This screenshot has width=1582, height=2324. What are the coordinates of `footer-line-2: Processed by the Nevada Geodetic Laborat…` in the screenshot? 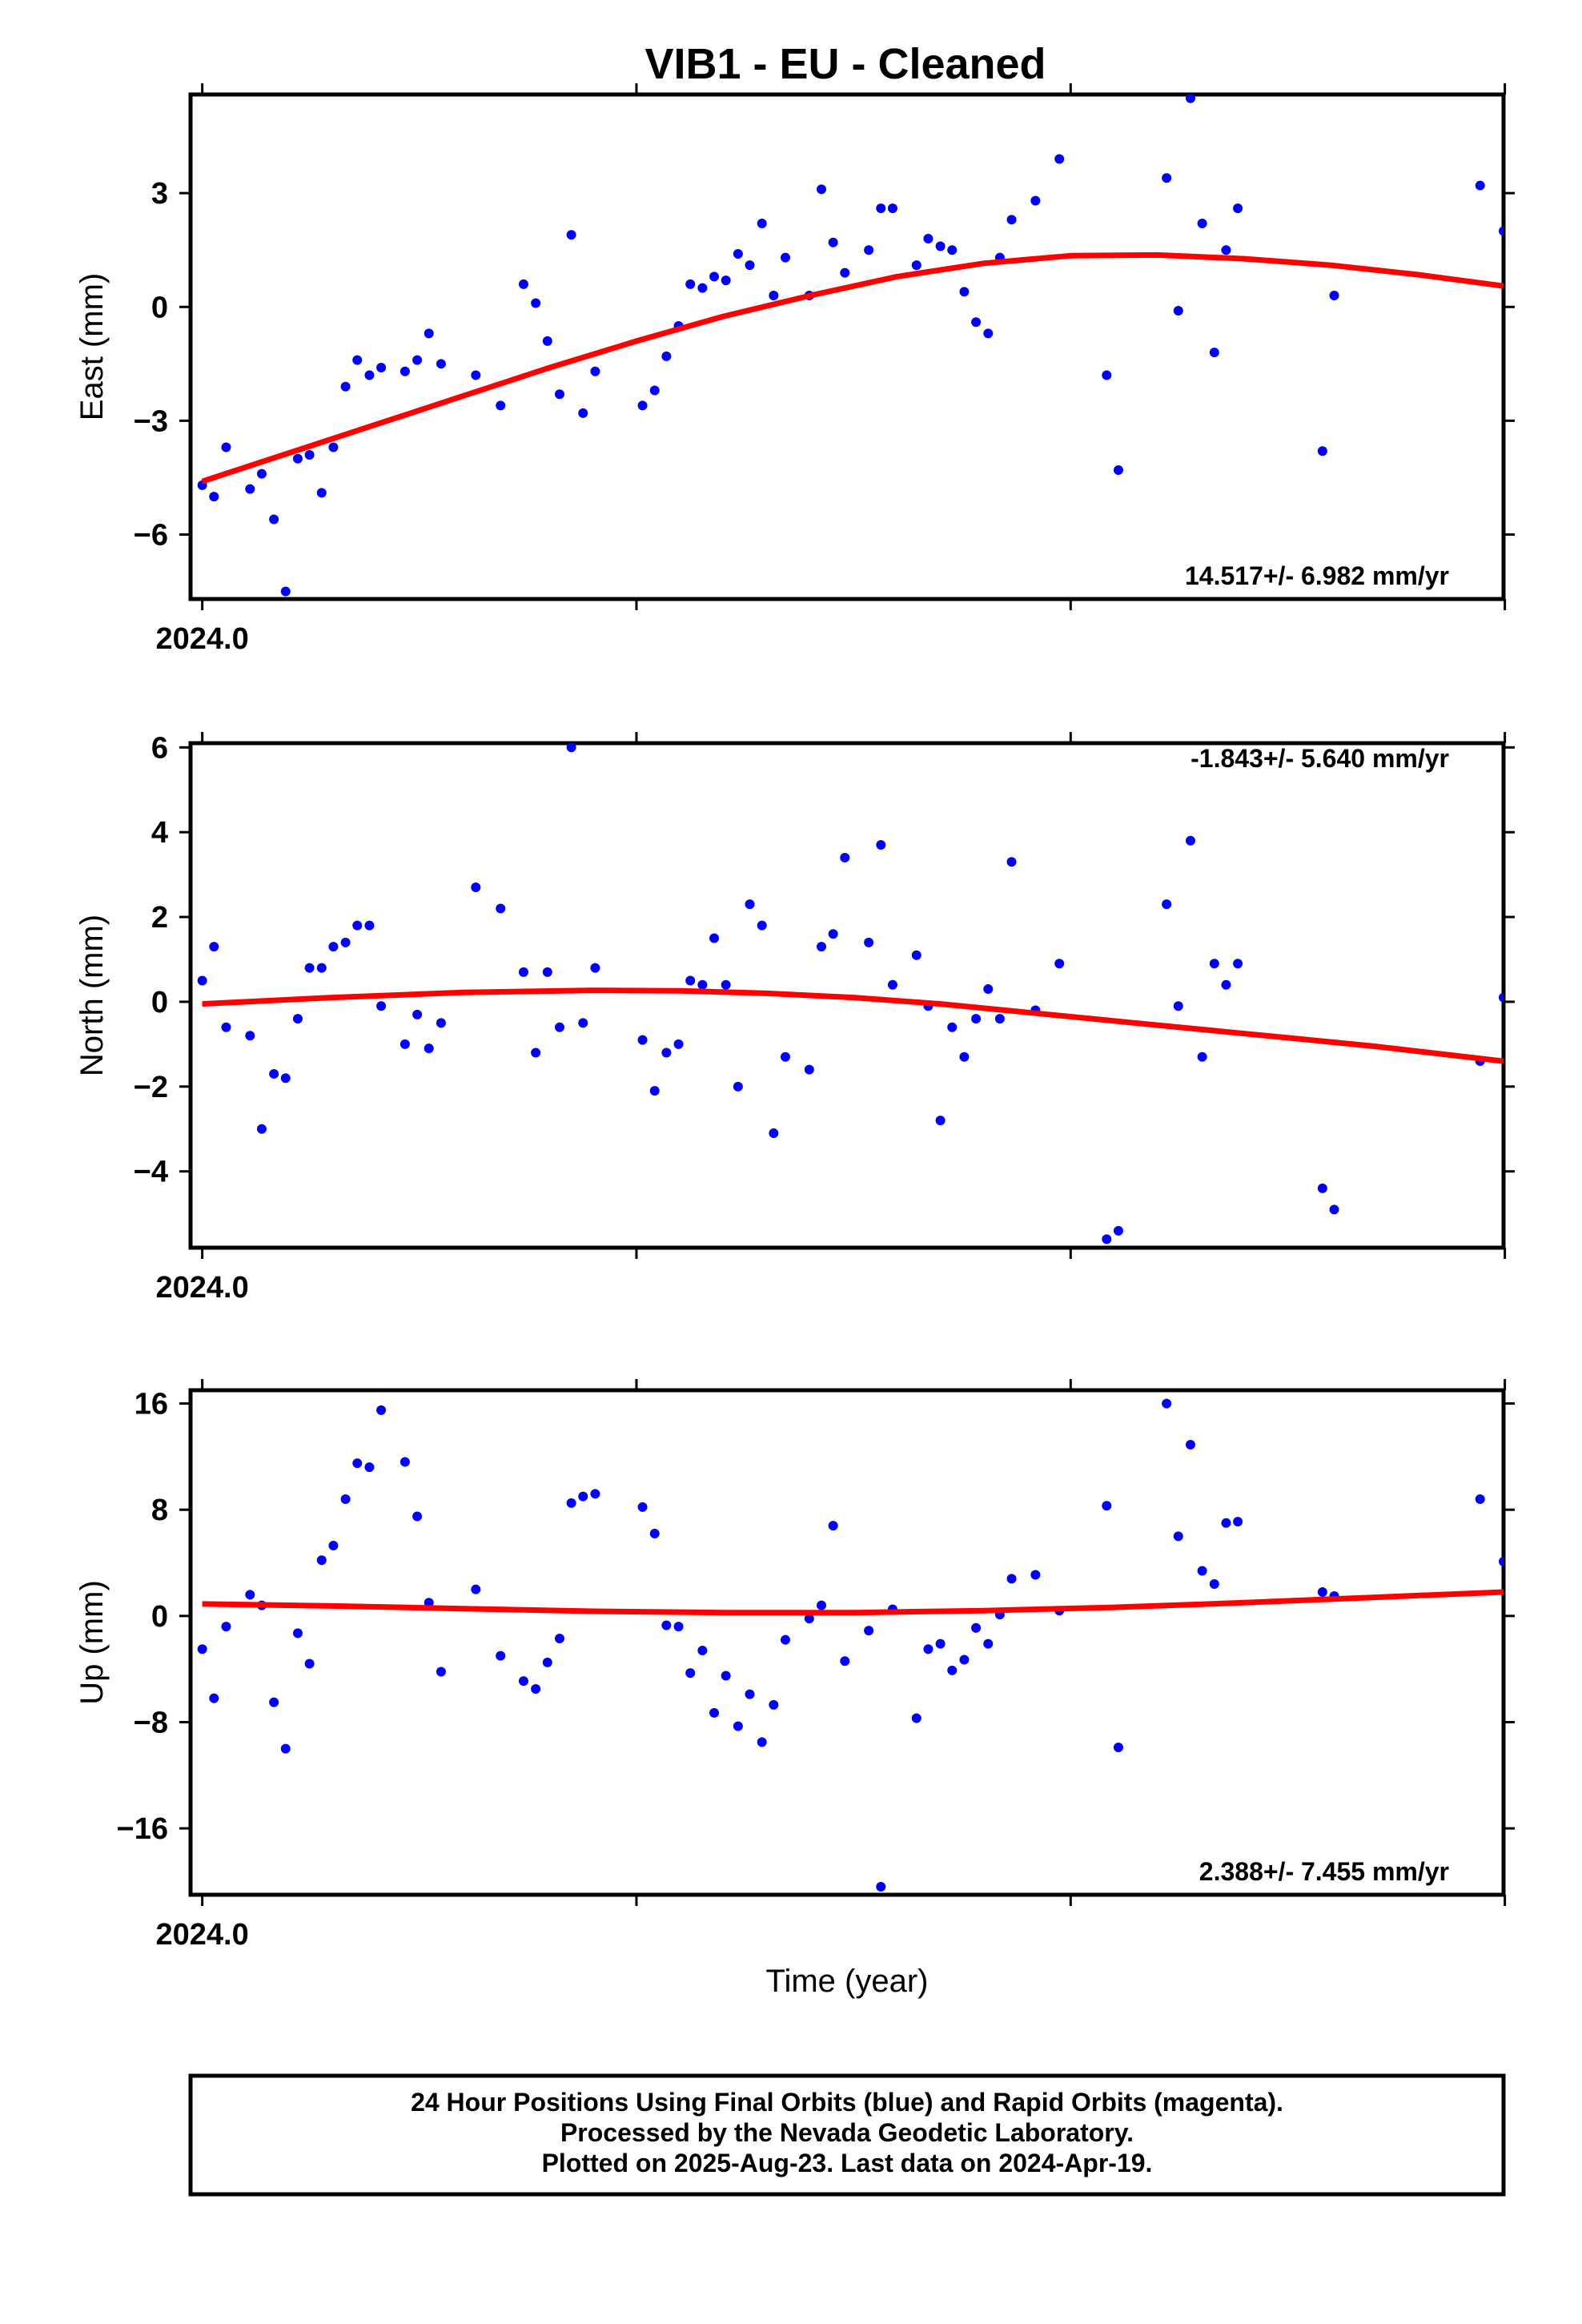 It's located at (847, 2132).